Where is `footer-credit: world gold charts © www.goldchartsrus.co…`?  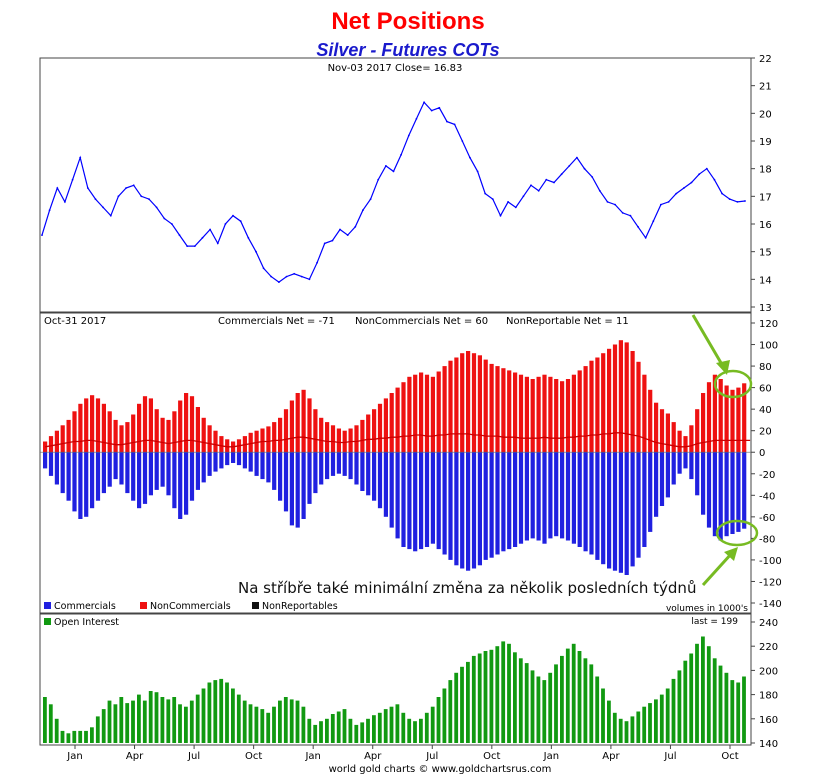 footer-credit: world gold charts © www.goldchartsrus.co… is located at coordinates (440, 769).